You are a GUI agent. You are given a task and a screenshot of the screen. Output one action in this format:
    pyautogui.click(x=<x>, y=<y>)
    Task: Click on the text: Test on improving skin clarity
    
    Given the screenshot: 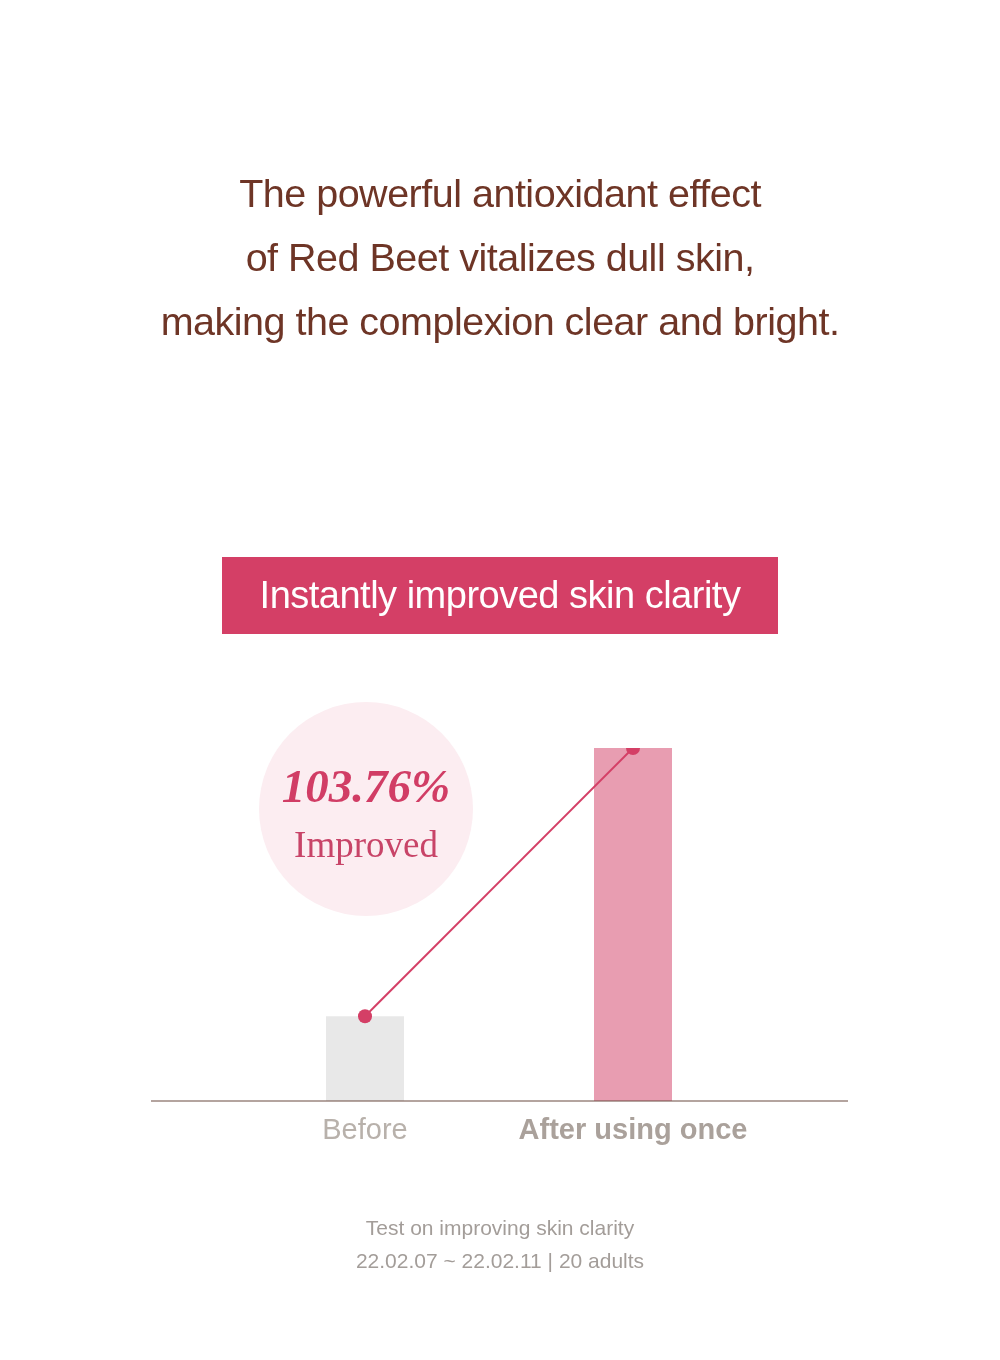 What is the action you would take?
    pyautogui.click(x=500, y=1228)
    